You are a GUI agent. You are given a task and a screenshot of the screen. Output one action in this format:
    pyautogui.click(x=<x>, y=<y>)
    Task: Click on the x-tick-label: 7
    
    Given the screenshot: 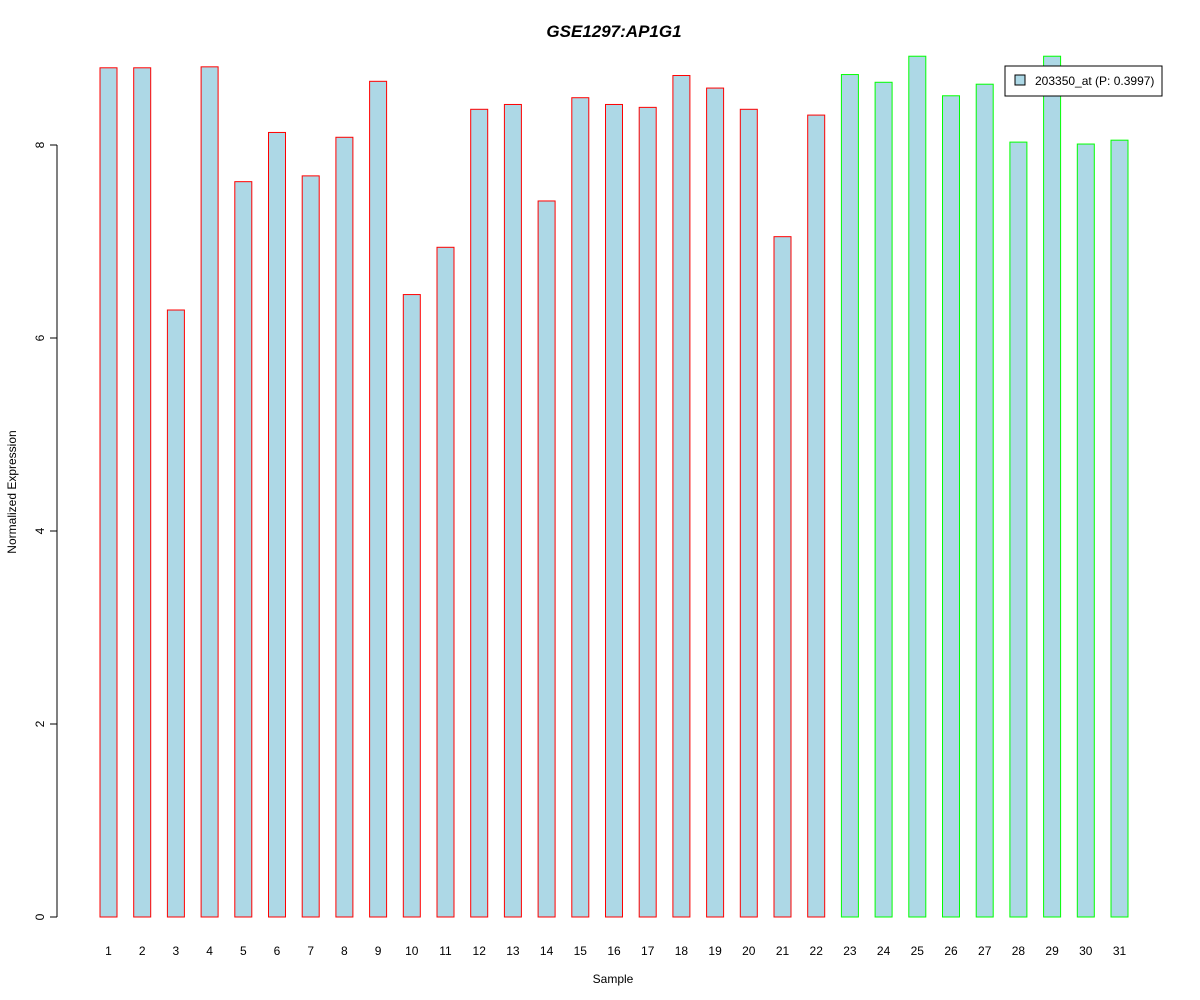 What is the action you would take?
    pyautogui.click(x=310, y=951)
    